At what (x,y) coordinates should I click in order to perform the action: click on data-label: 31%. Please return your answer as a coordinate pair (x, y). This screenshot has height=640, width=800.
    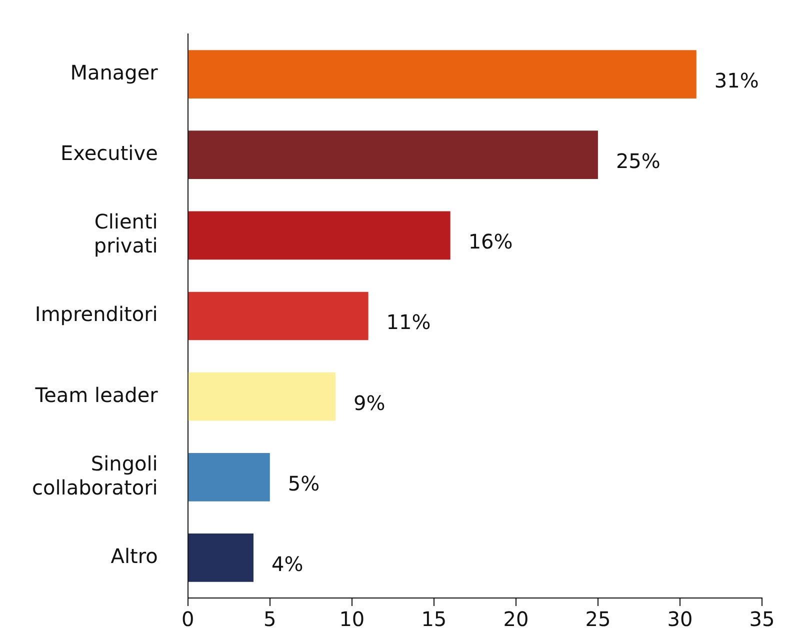
    Looking at the image, I should click on (736, 80).